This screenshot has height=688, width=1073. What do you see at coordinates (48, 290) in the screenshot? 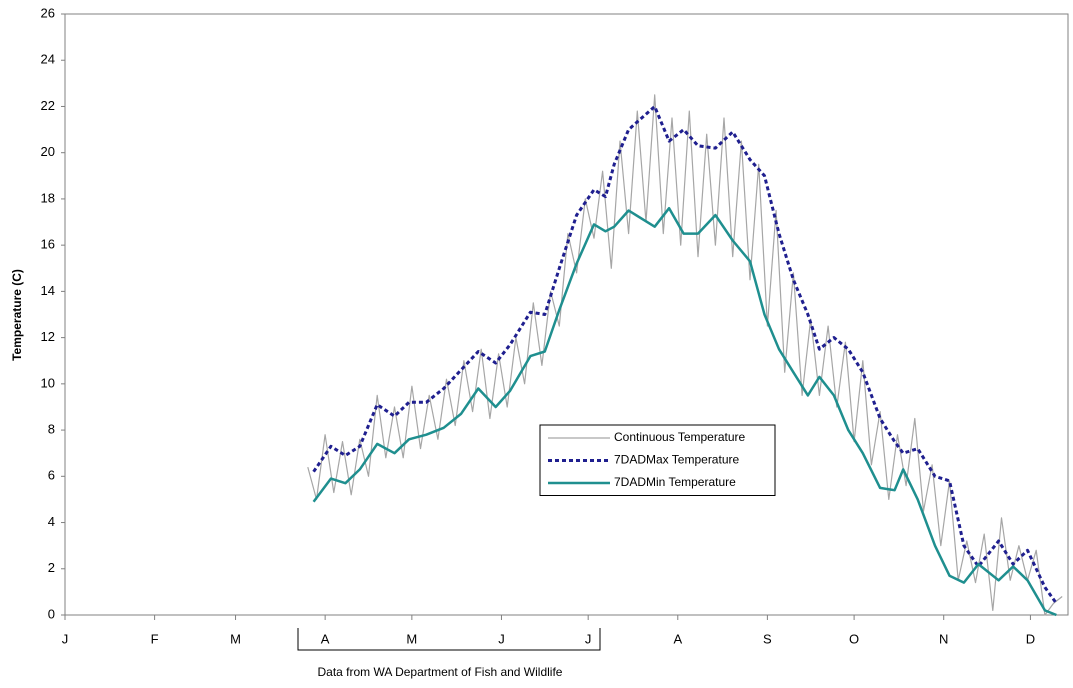
I see `y-tick-label: 14` at bounding box center [48, 290].